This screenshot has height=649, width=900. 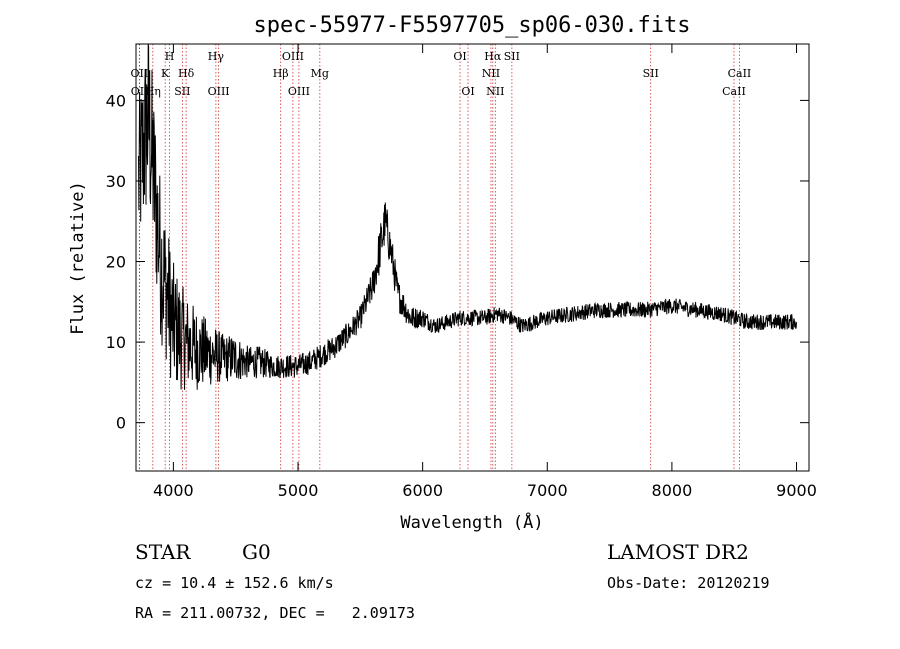 What do you see at coordinates (165, 73) in the screenshot?
I see `spectral-line-label: K` at bounding box center [165, 73].